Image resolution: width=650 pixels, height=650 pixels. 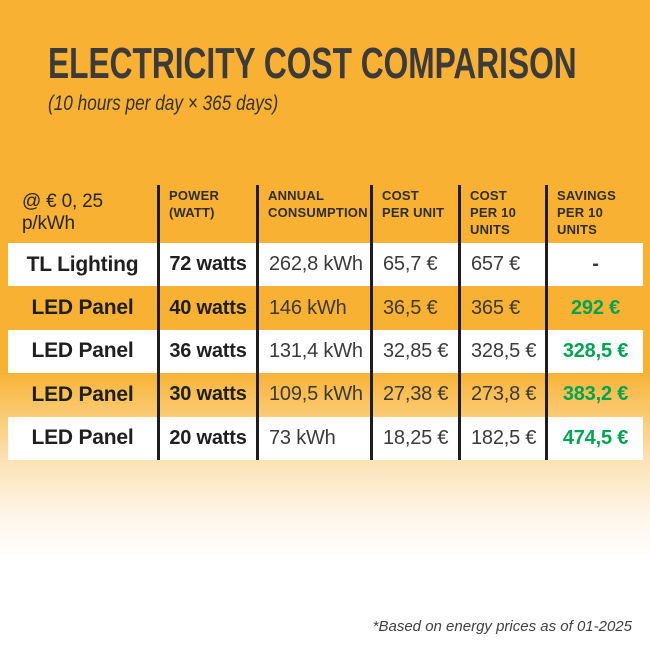 What do you see at coordinates (206, 438) in the screenshot?
I see `power-value: 20 watts` at bounding box center [206, 438].